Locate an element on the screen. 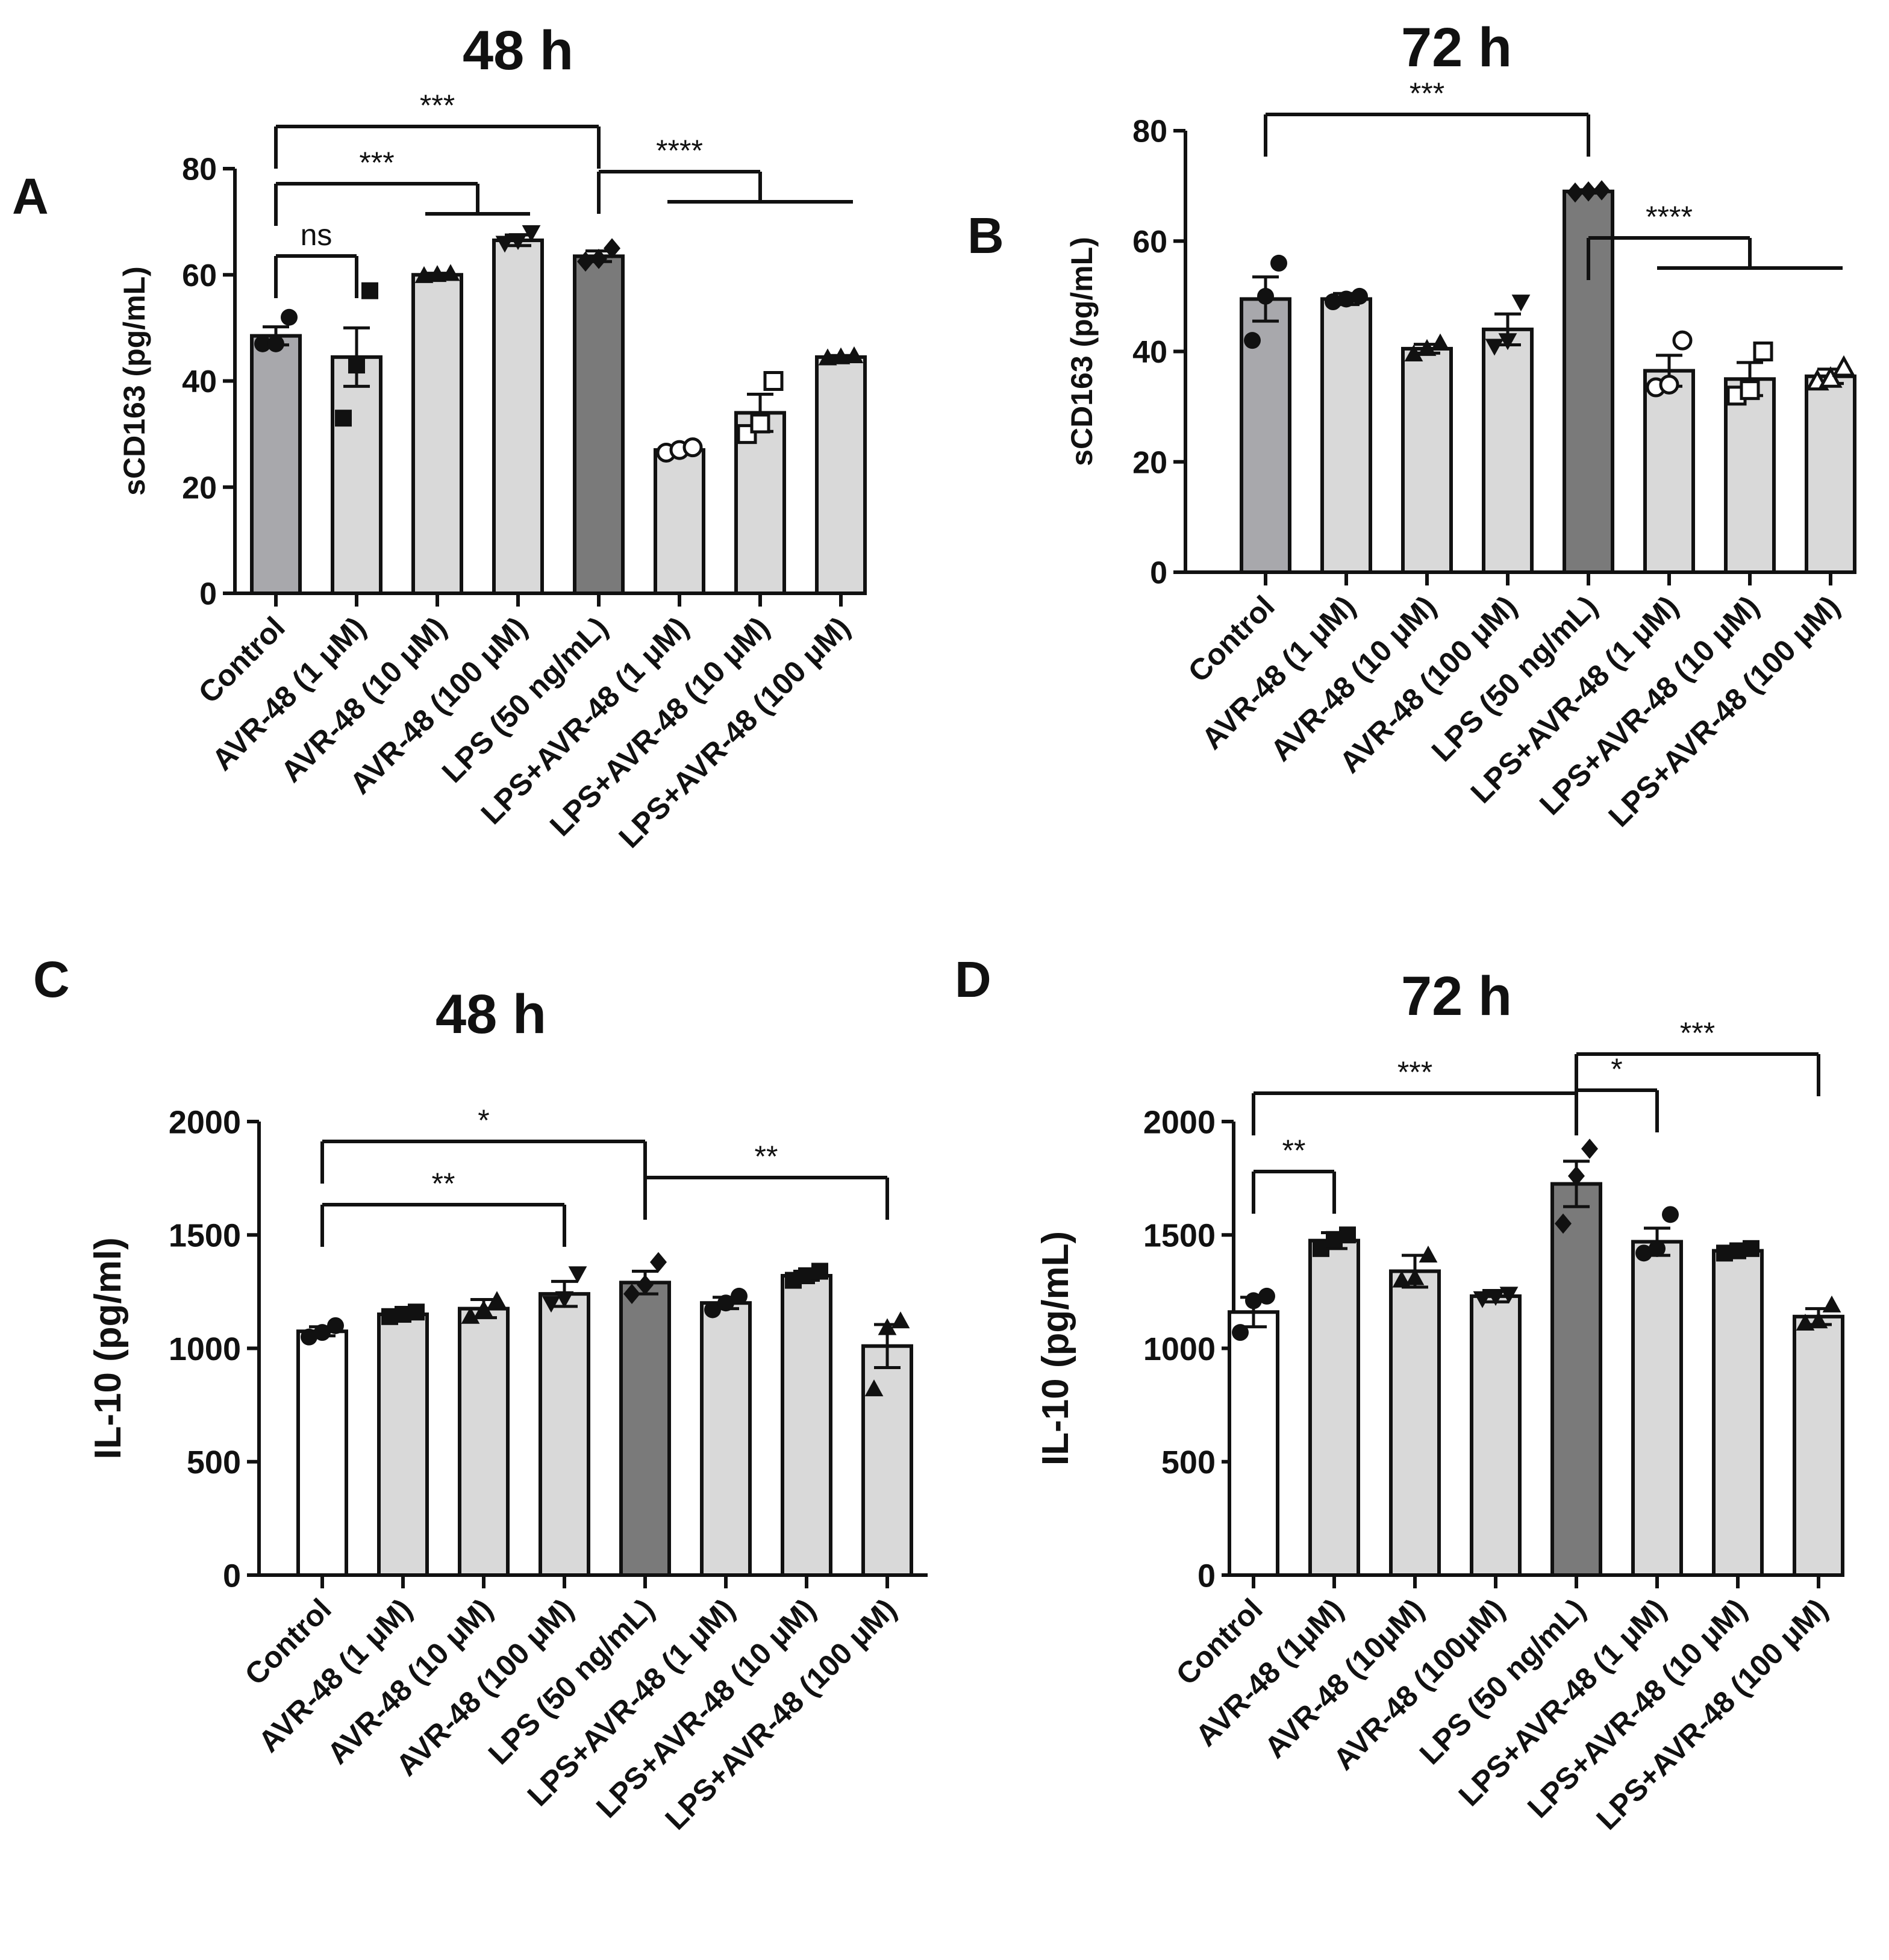  chart-c-ytick-label: 500 is located at coordinates (214, 1462).